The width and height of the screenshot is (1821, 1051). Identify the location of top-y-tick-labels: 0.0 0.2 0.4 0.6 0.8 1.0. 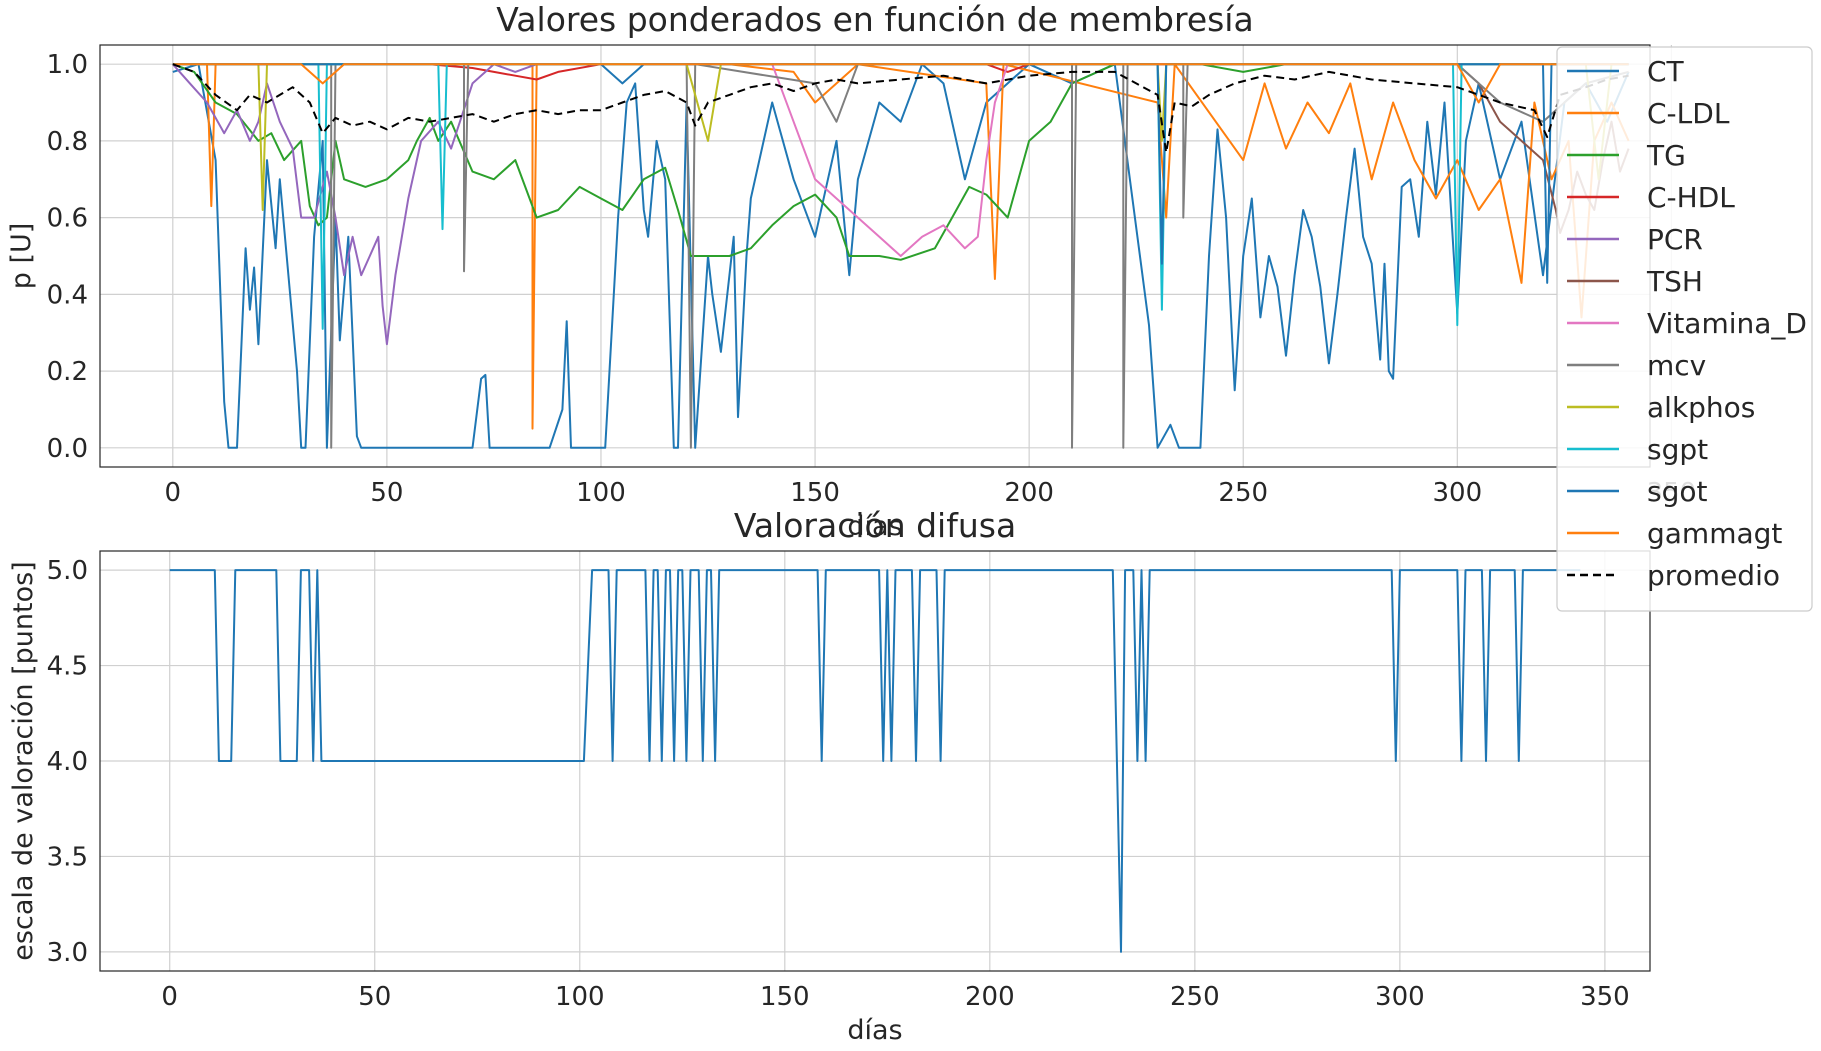
(67, 257).